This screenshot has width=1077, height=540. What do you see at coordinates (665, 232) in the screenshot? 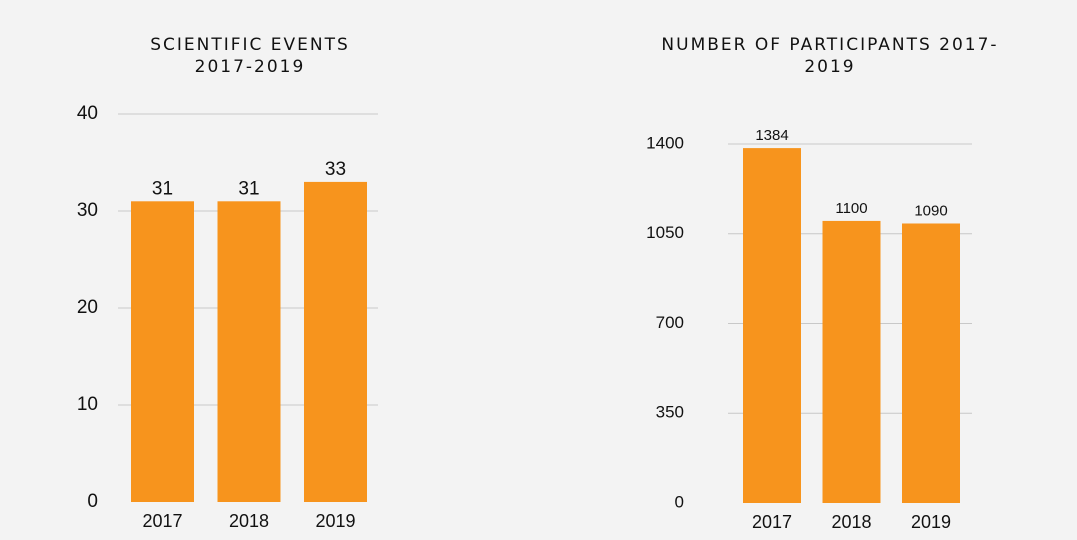
I see `y-tick-label: 1050` at bounding box center [665, 232].